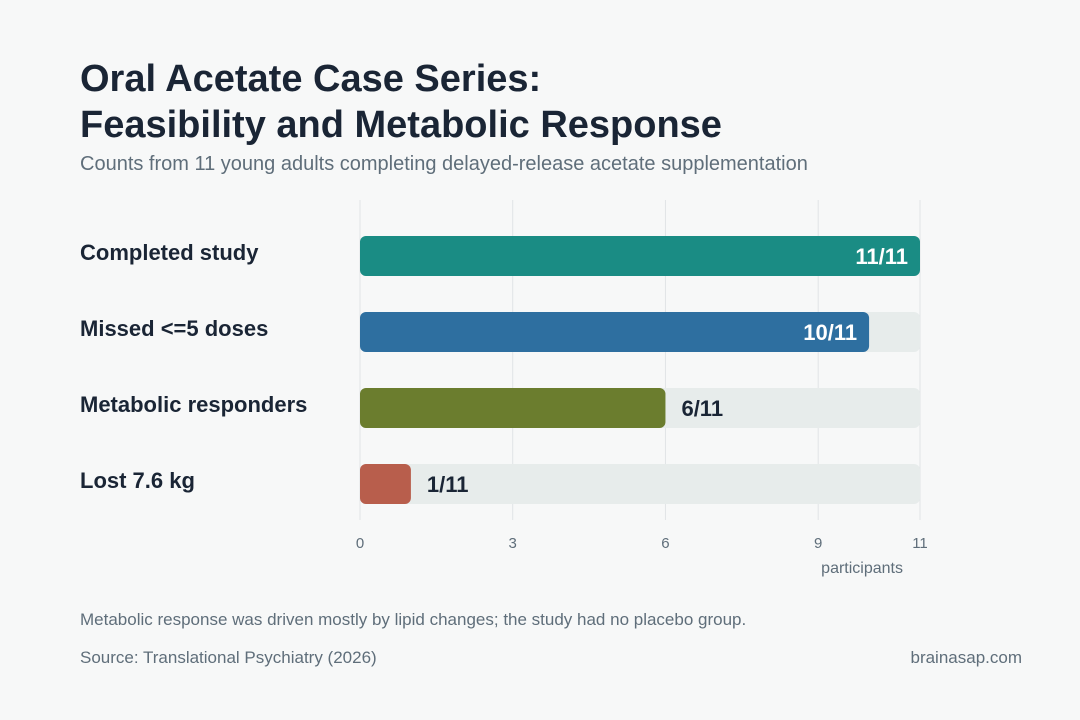  Describe the element at coordinates (830, 332) in the screenshot. I see `value-label: 10/11` at that location.